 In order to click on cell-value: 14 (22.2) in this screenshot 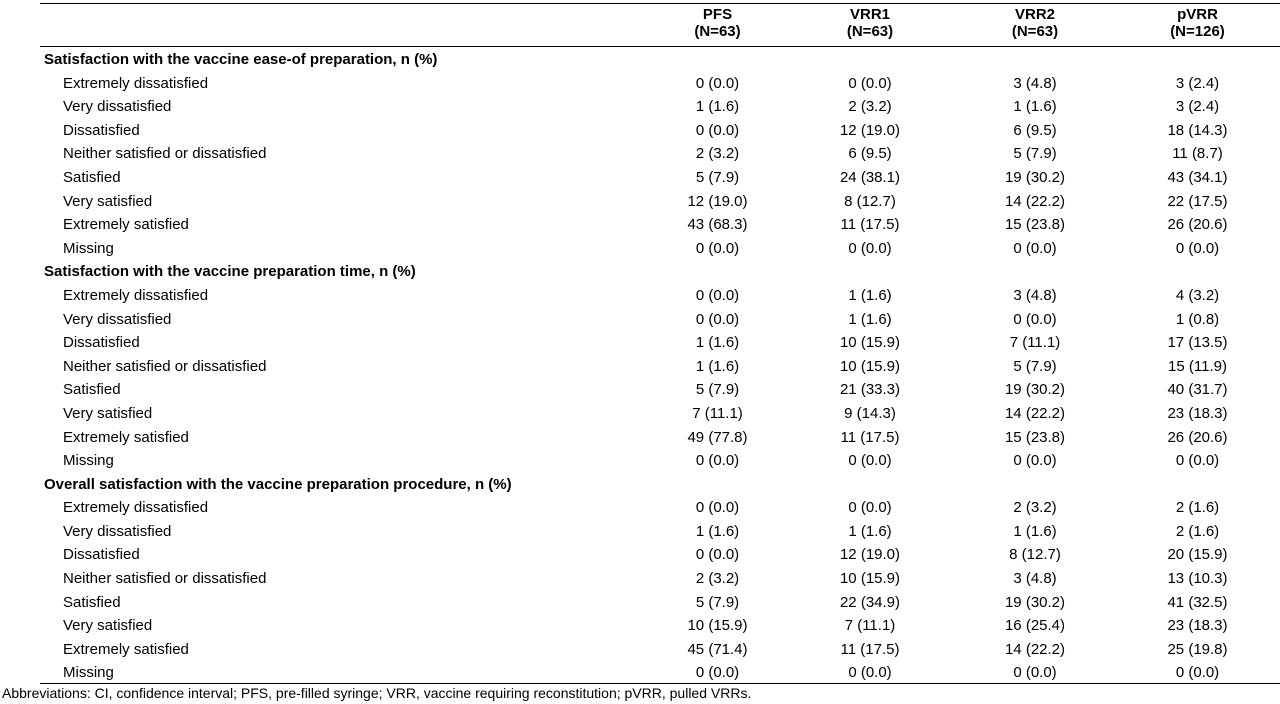, I will do `click(1035, 201)`.